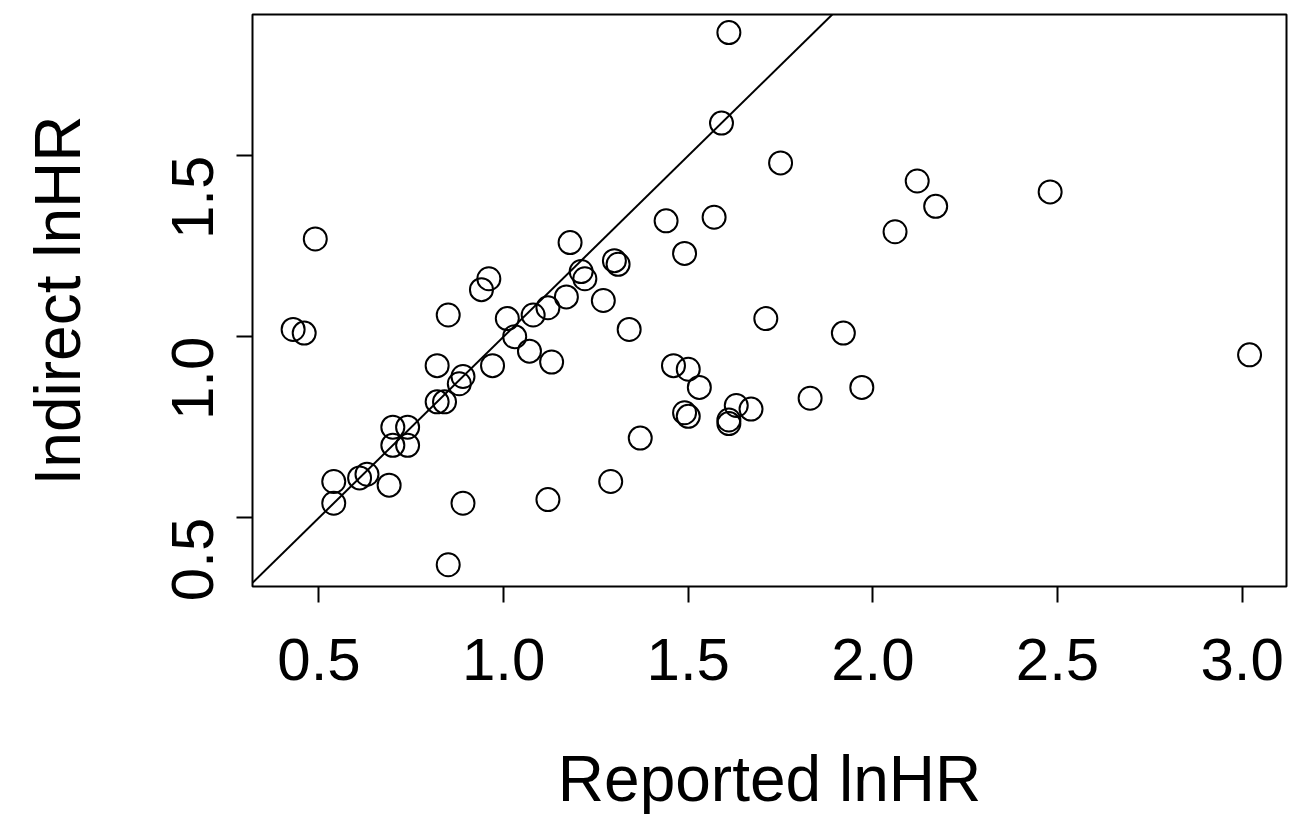 The height and width of the screenshot is (825, 1292). I want to click on x-tick-label: 1.5, so click(688, 659).